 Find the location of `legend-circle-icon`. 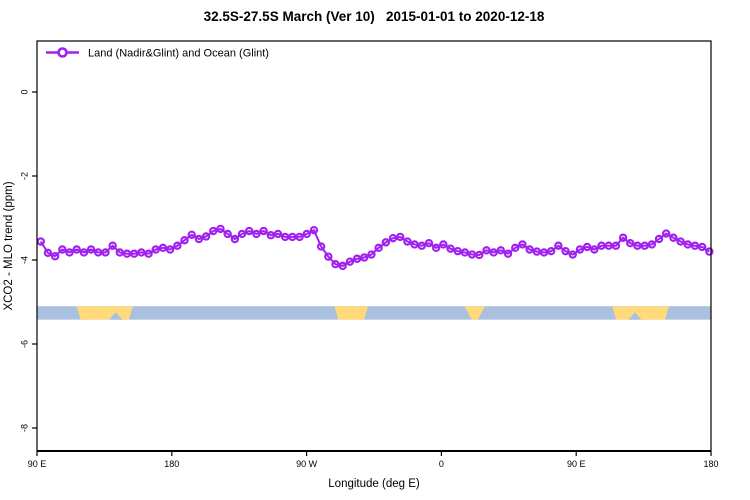

legend-circle-icon is located at coordinates (62, 52).